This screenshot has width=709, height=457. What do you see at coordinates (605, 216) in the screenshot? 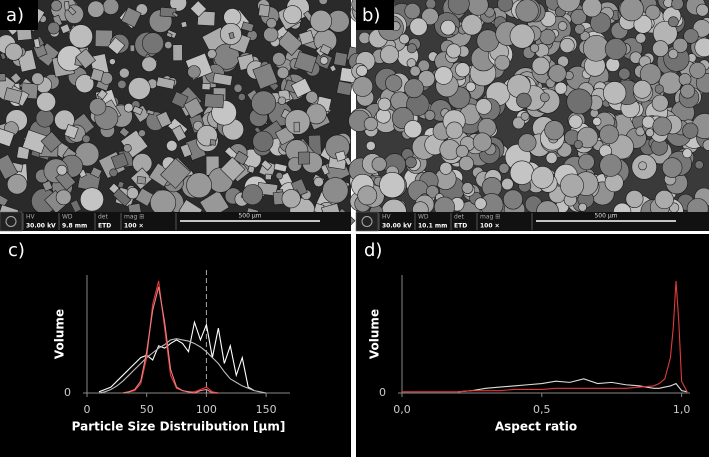
I see `scale-label: 500 µm` at bounding box center [605, 216].